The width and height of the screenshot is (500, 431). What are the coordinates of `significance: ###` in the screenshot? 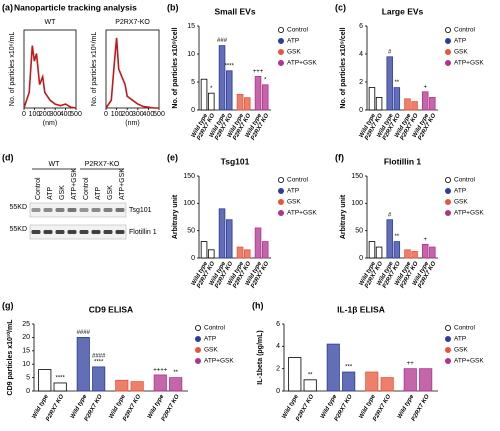 It's located at (222, 41).